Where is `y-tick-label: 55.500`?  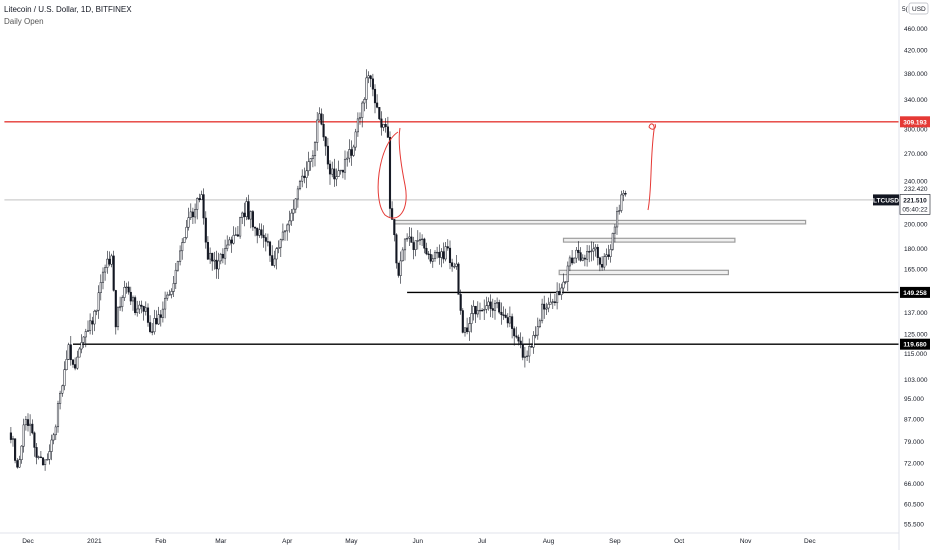
y-tick-label: 55.500 is located at coordinates (914, 525).